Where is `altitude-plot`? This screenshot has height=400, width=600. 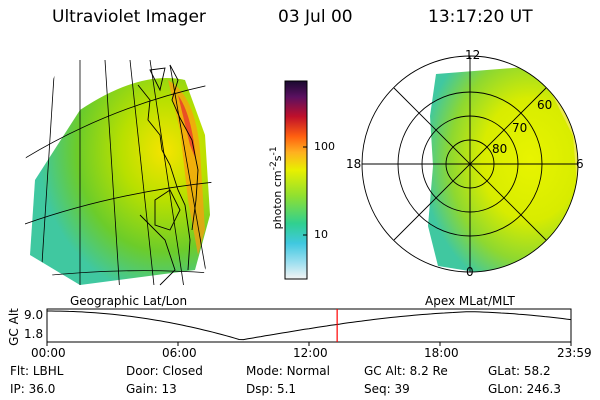 altitude-plot is located at coordinates (309, 327).